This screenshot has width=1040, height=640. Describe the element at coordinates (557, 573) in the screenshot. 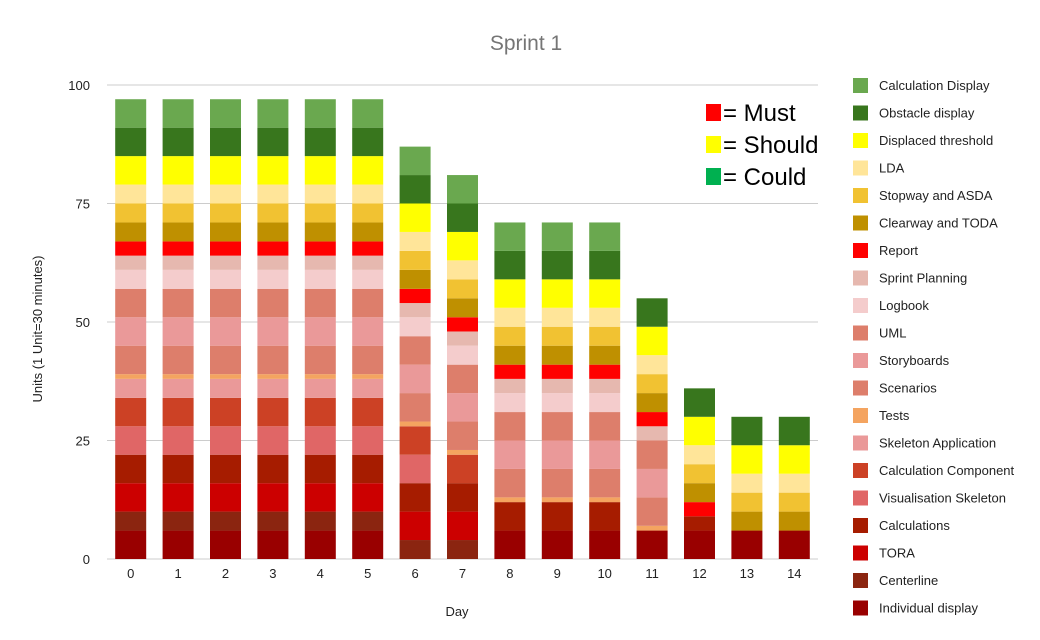

I see `x-tick-label: 9` at that location.